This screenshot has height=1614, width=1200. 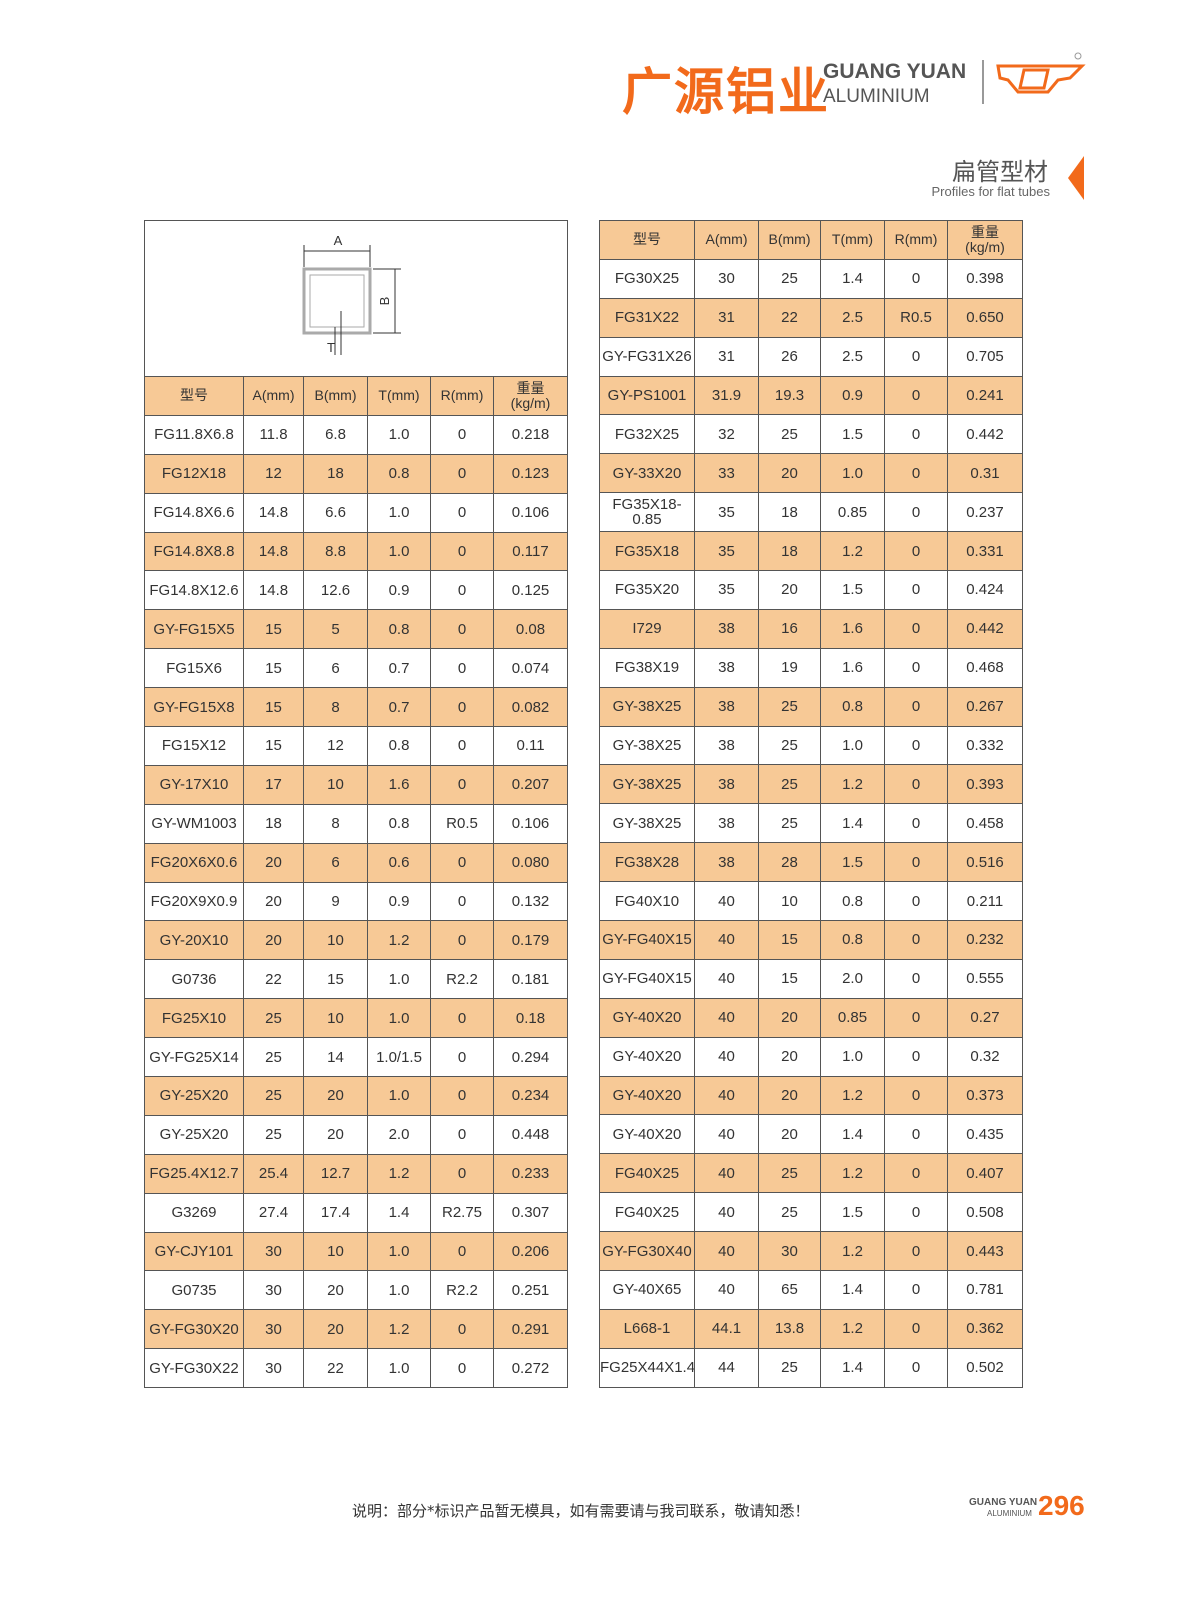 What do you see at coordinates (194, 746) in the screenshot?
I see `table-cell: FG15X12` at bounding box center [194, 746].